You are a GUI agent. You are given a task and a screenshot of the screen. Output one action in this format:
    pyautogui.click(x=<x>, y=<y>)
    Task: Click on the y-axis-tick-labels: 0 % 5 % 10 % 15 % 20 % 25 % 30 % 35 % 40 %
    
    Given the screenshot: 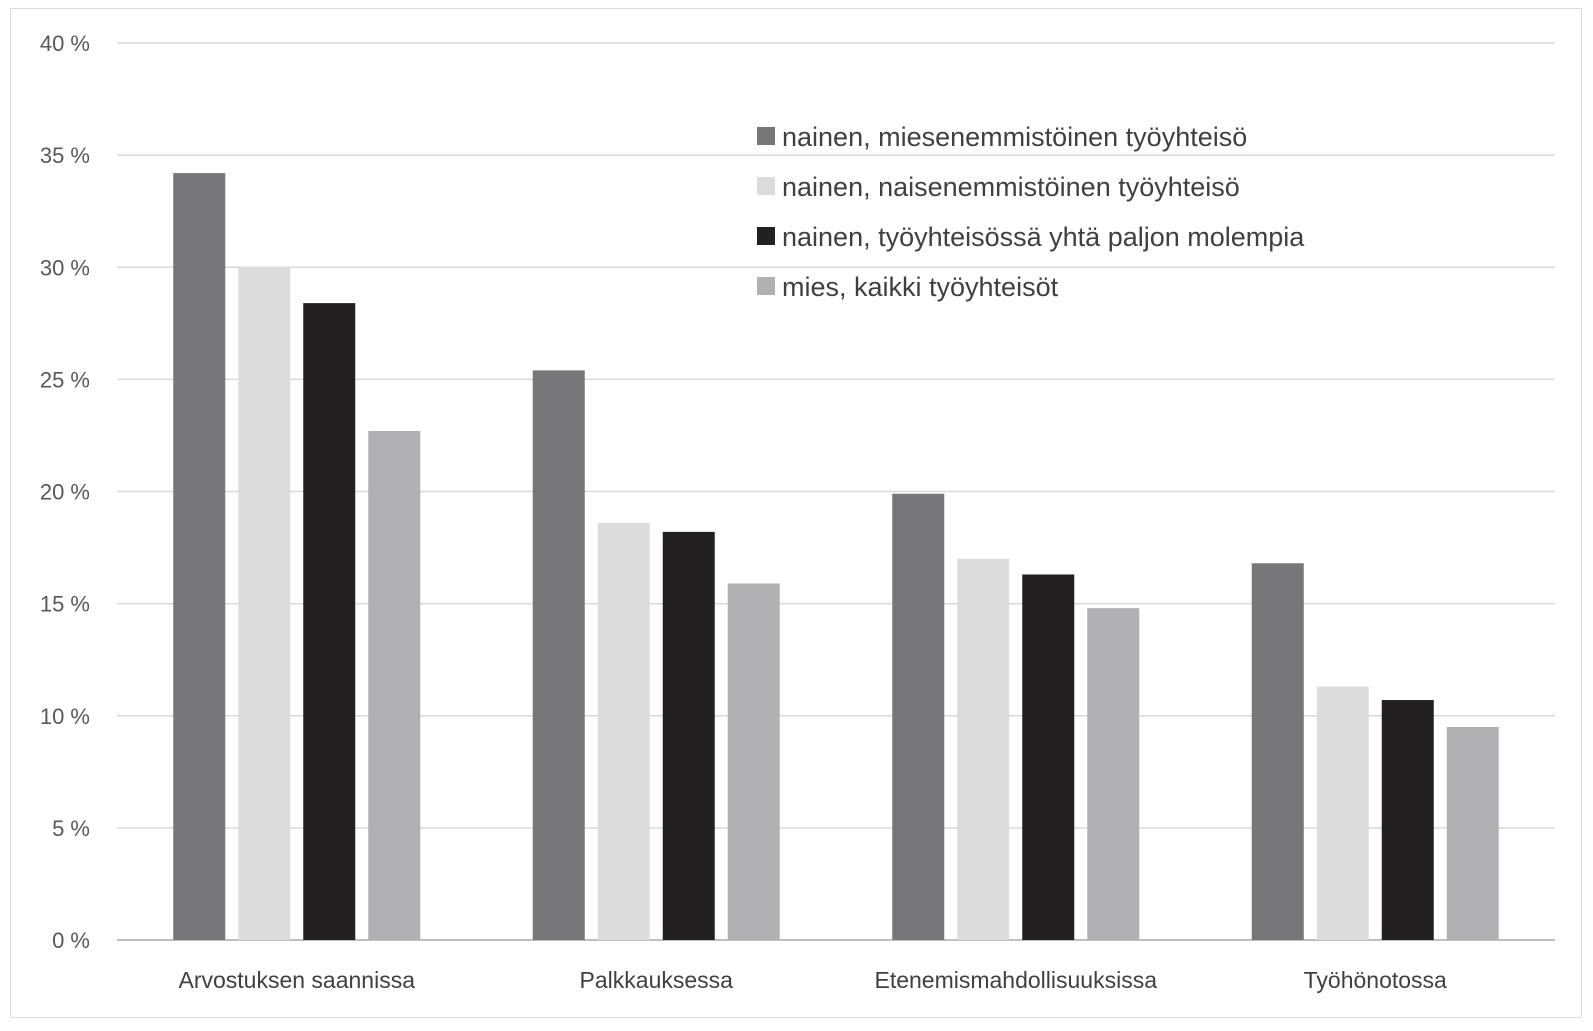 What is the action you would take?
    pyautogui.click(x=65, y=492)
    